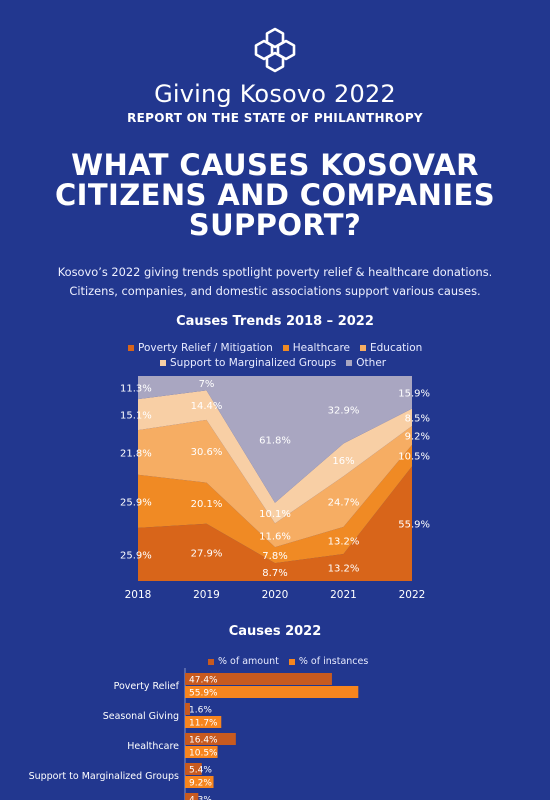  Describe the element at coordinates (275, 536) in the screenshot. I see `data-label: 11.6%` at that location.